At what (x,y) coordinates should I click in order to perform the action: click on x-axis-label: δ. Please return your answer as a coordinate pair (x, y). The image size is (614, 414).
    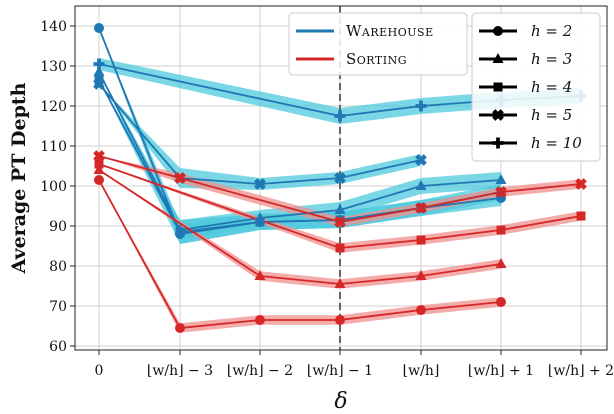
    Looking at the image, I should click on (340, 401).